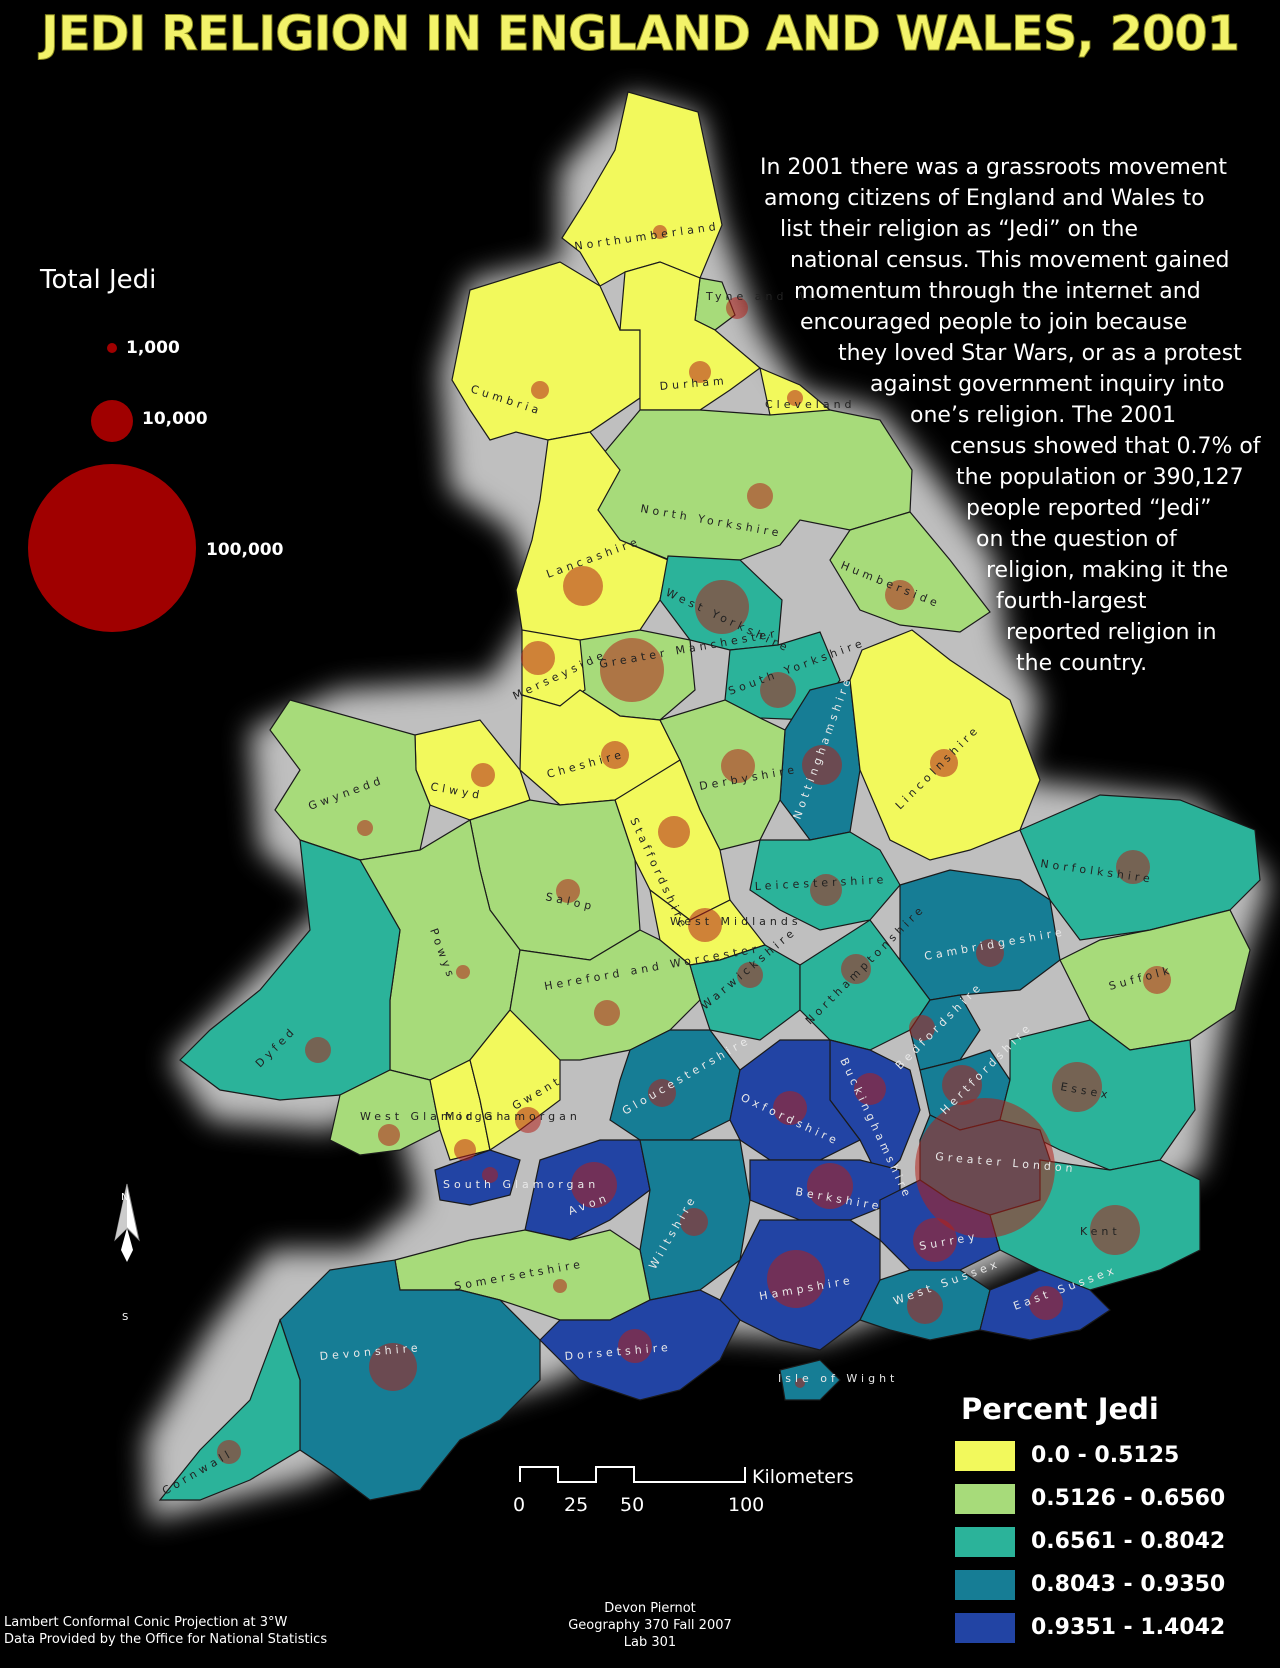  I want to click on scale-bar, so click(632, 1474).